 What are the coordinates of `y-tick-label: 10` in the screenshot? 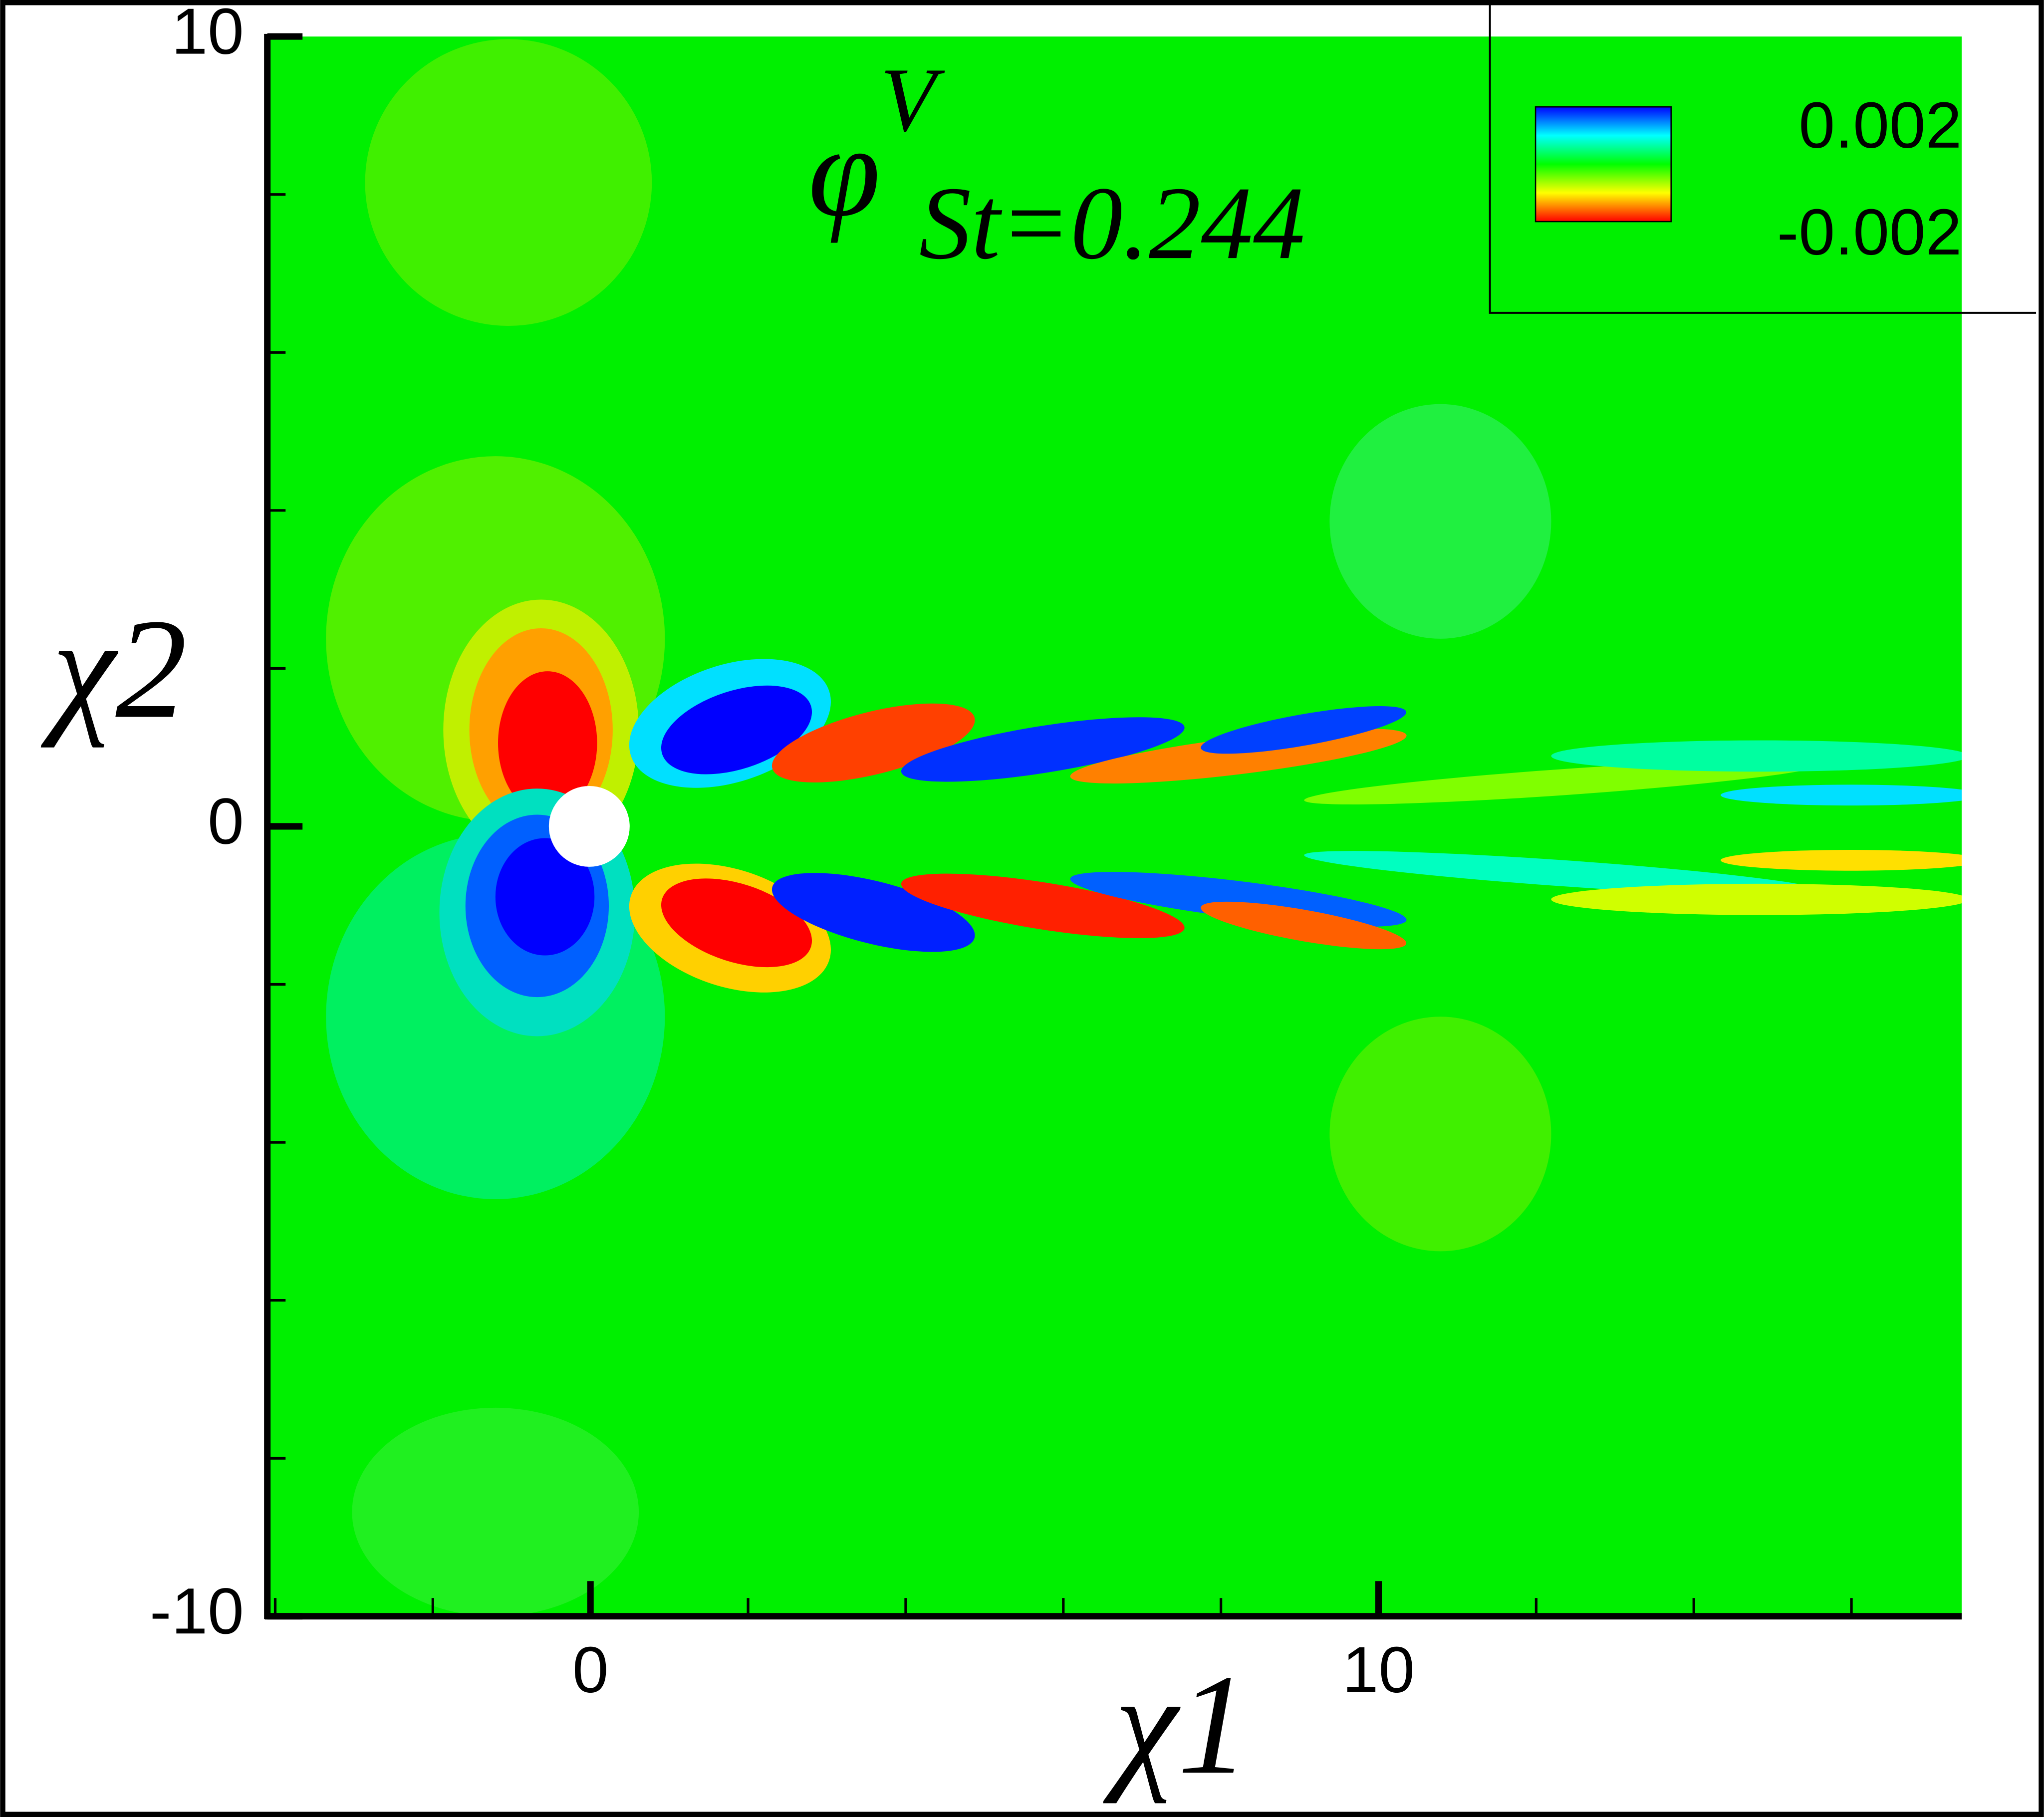 It's located at (207, 34).